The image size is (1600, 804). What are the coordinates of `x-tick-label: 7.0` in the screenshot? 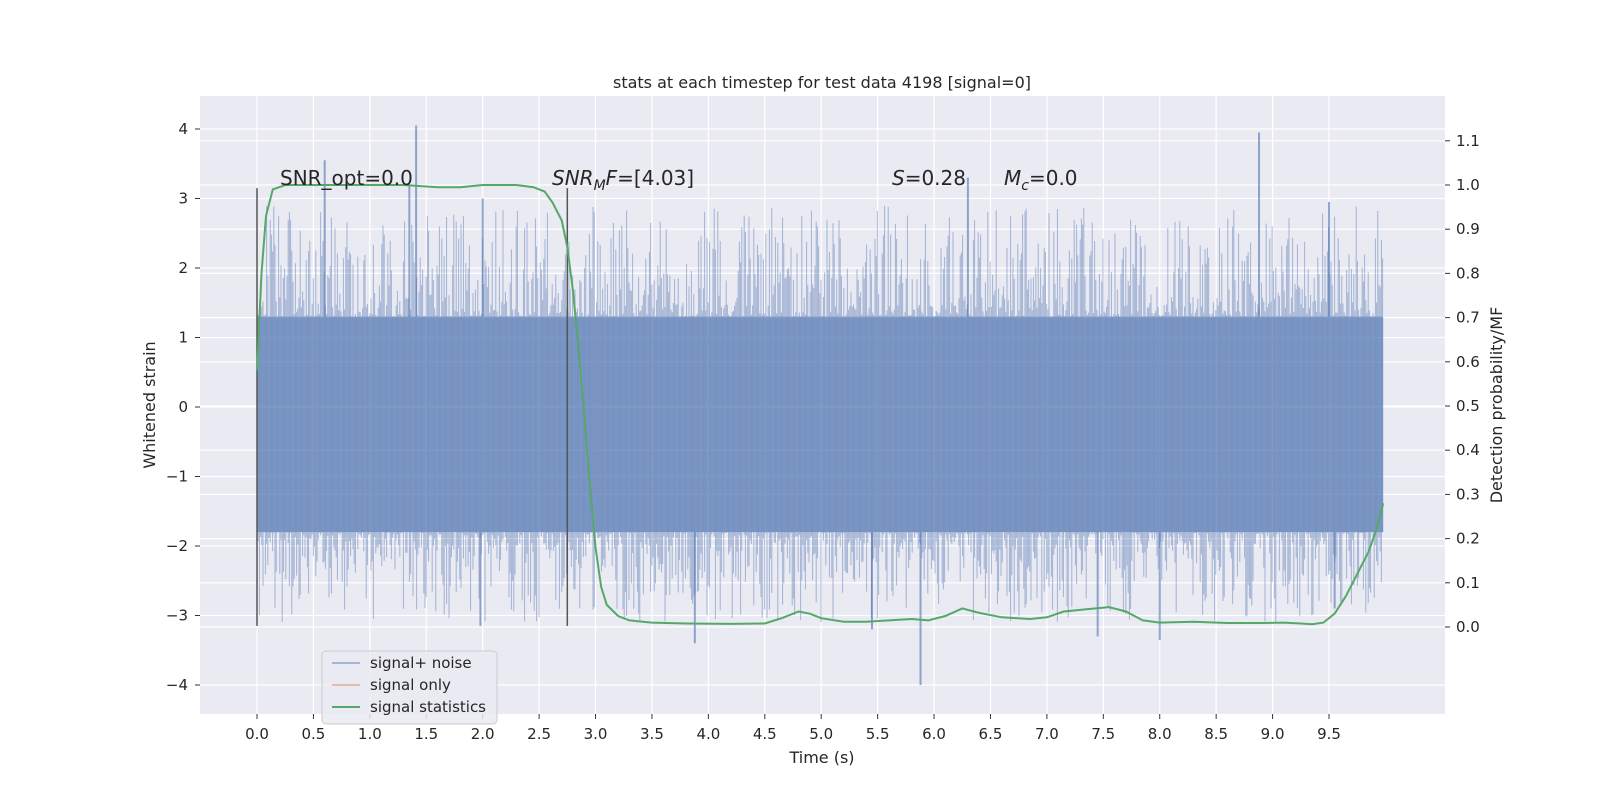 It's located at (1047, 734).